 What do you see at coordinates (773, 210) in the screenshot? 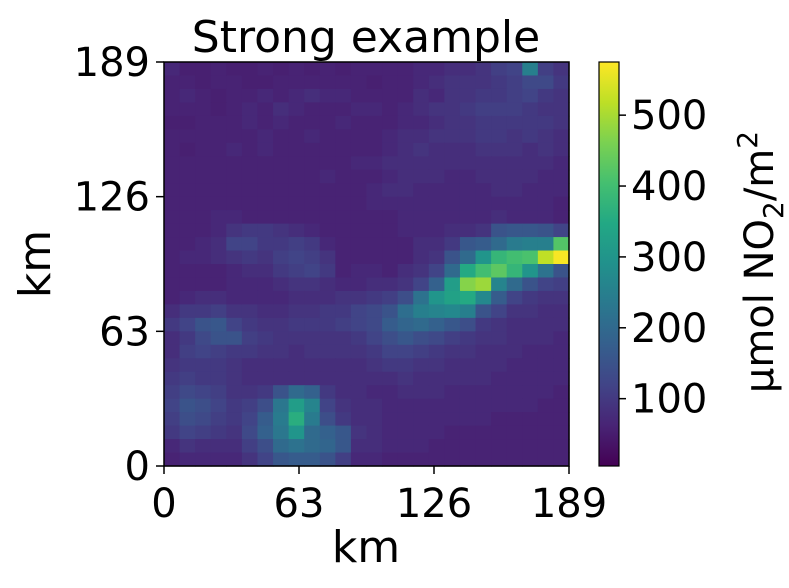
I see `colorbar-label-sub: 2` at bounding box center [773, 210].